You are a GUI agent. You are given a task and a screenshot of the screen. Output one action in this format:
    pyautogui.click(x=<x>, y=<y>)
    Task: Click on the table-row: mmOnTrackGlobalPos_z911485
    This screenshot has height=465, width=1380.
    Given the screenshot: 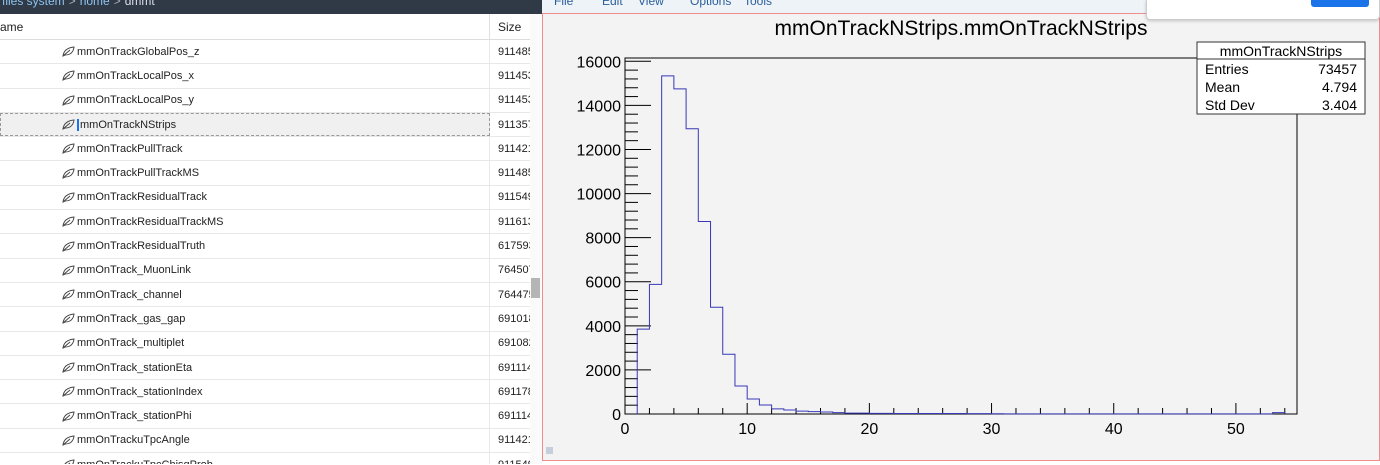 What is the action you would take?
    pyautogui.click(x=265, y=52)
    